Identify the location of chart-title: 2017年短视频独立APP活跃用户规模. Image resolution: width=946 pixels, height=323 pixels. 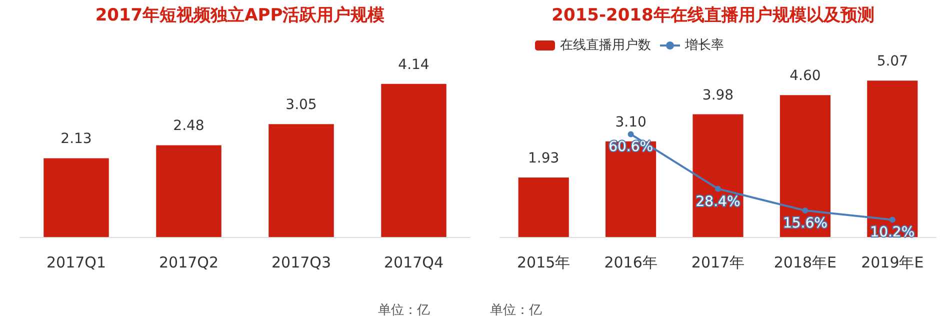
(240, 16).